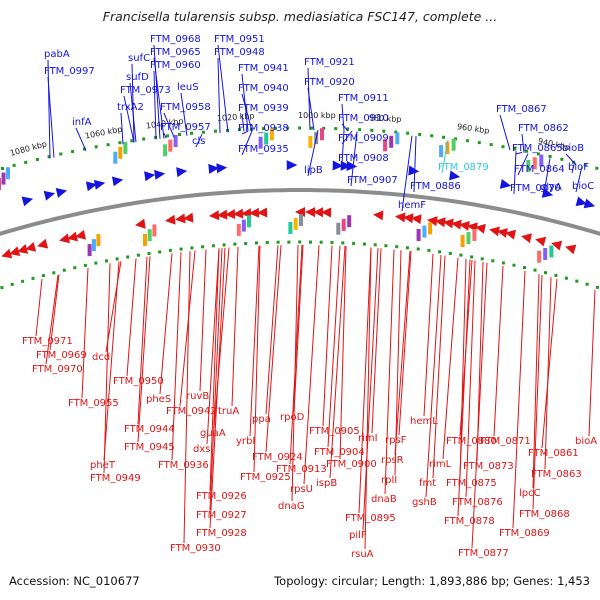  I want to click on gene-label-ftm-0869: FTM_0869, so click(524, 533).